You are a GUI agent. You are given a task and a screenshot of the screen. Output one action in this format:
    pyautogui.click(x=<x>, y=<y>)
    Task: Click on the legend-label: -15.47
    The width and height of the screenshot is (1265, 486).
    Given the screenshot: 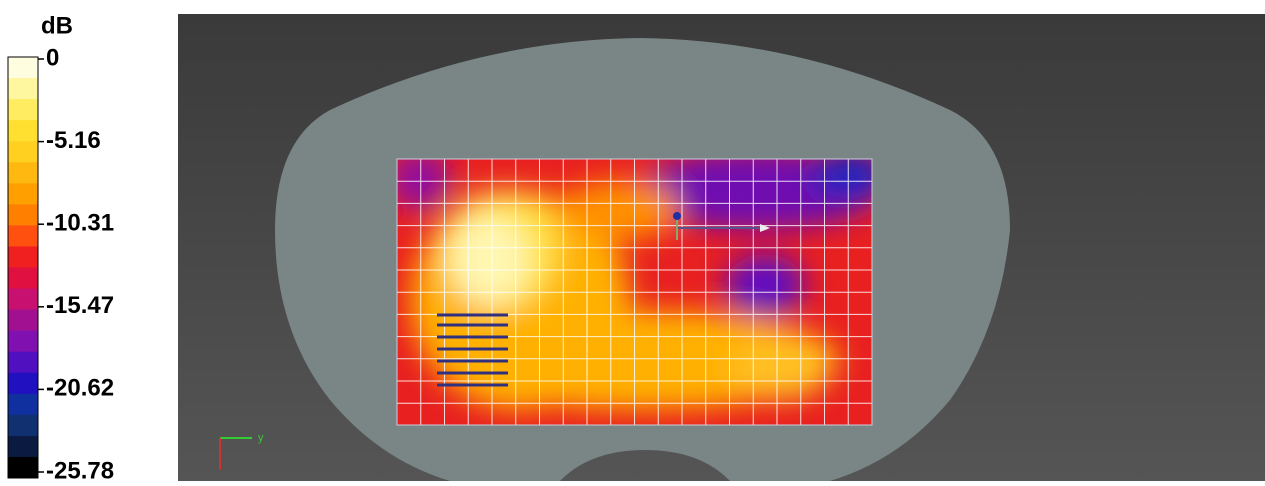 What is the action you would take?
    pyautogui.click(x=80, y=305)
    